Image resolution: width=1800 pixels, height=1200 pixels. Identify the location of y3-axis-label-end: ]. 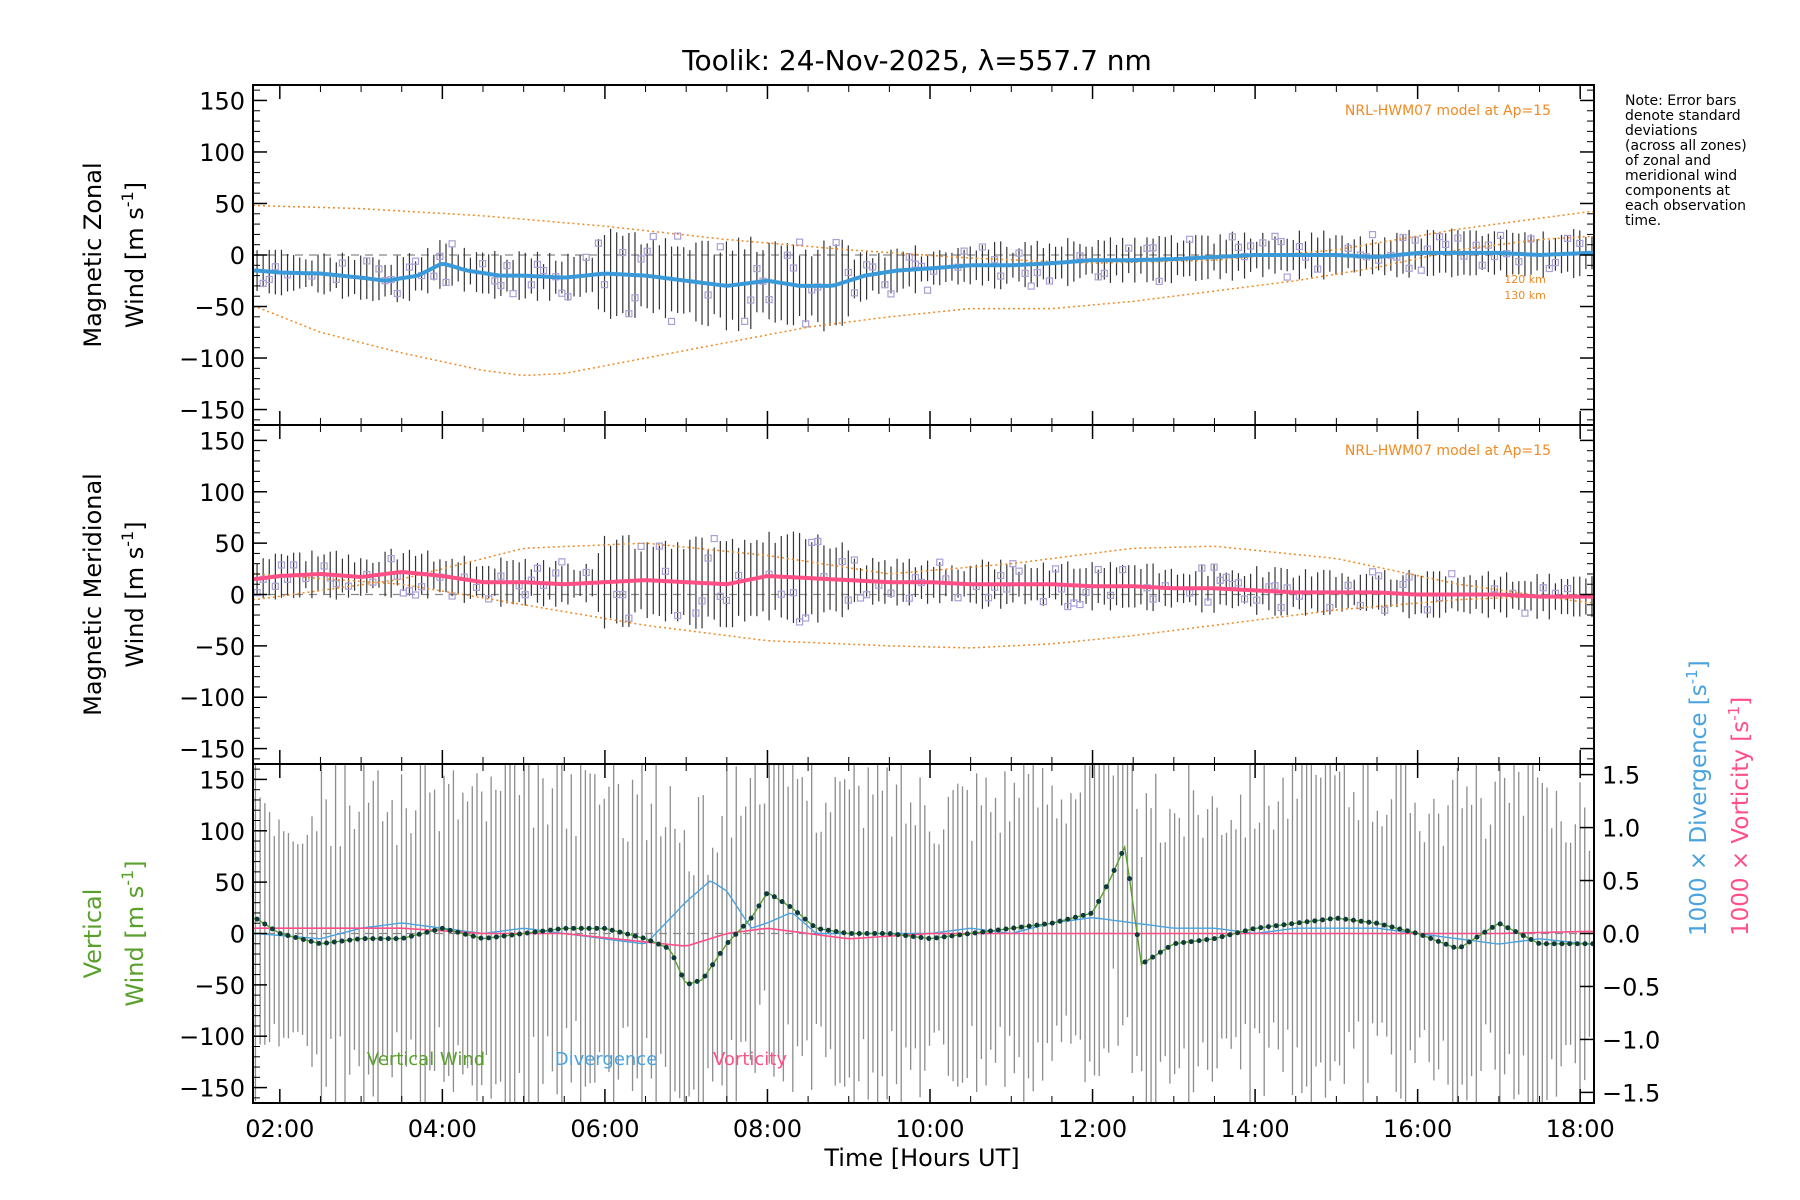
(1741, 701).